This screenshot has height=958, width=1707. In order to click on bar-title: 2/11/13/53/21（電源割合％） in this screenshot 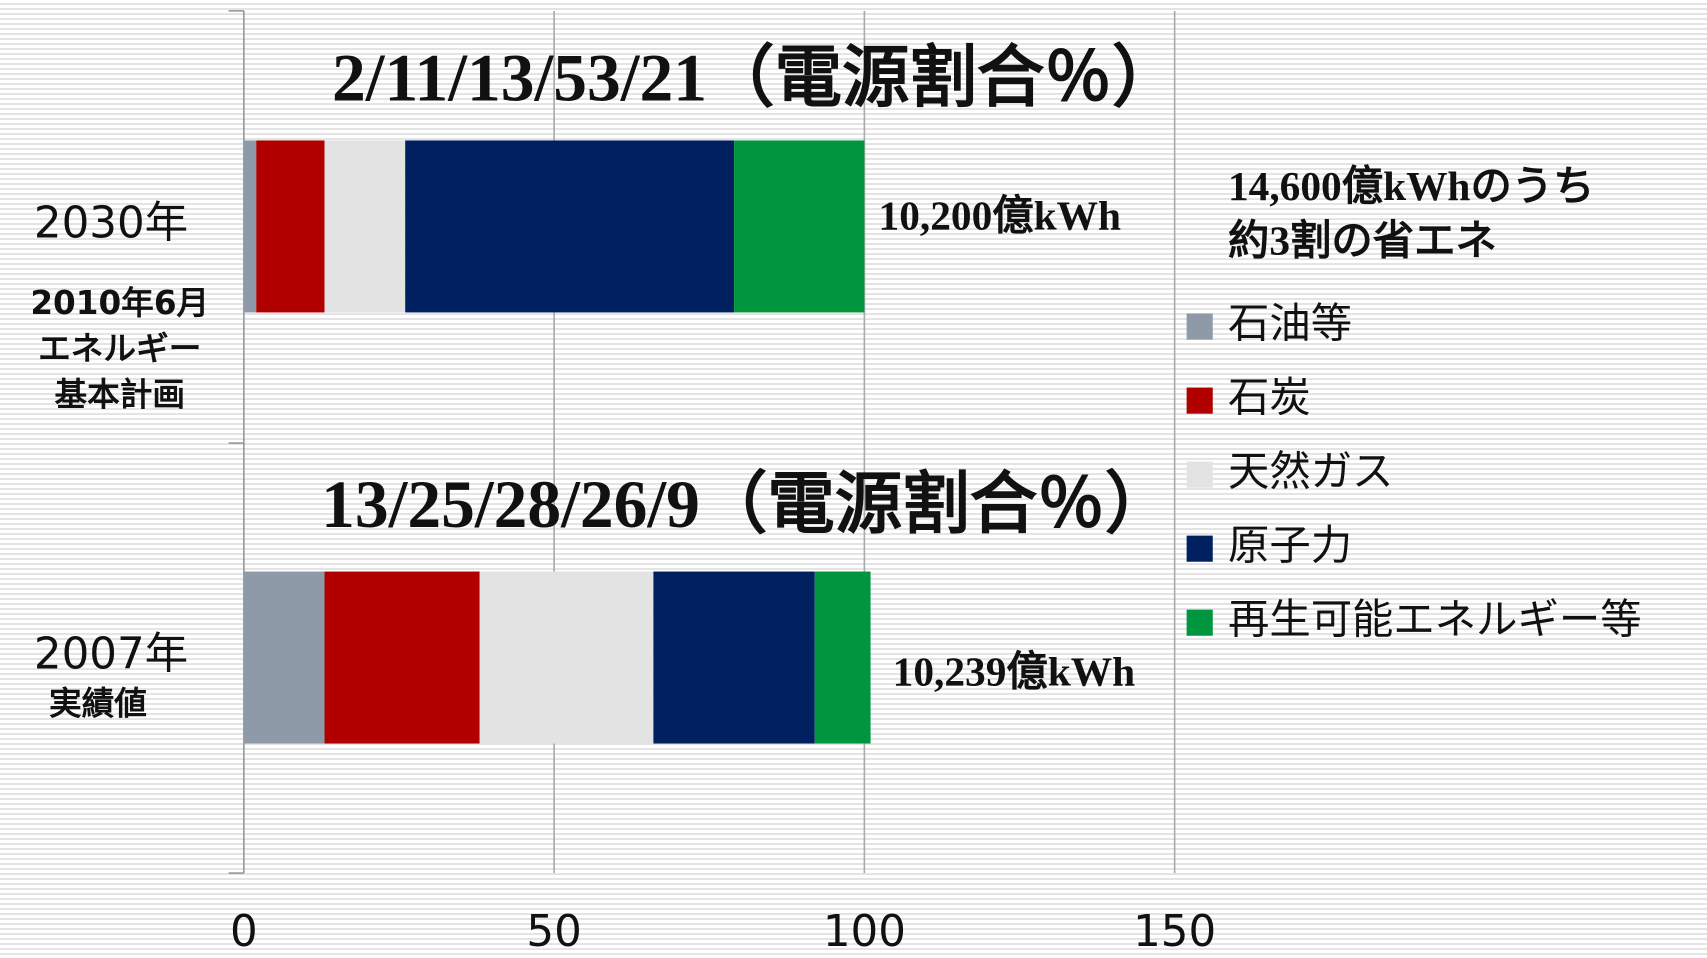, I will do `click(755, 77)`.